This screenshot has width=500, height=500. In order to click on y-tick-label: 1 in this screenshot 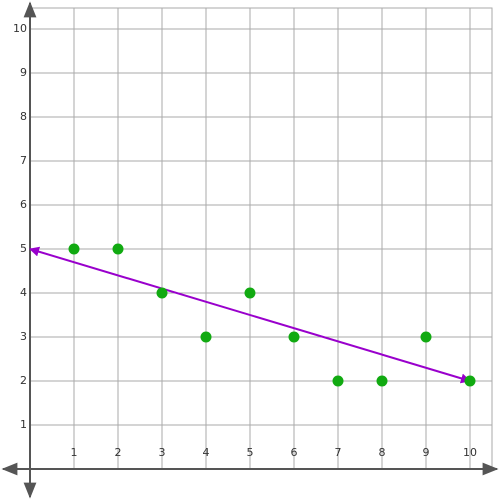, I will do `click(23, 424)`.